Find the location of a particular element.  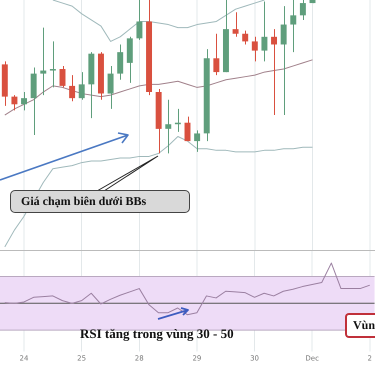

annotation: Vùn is located at coordinates (360, 325).